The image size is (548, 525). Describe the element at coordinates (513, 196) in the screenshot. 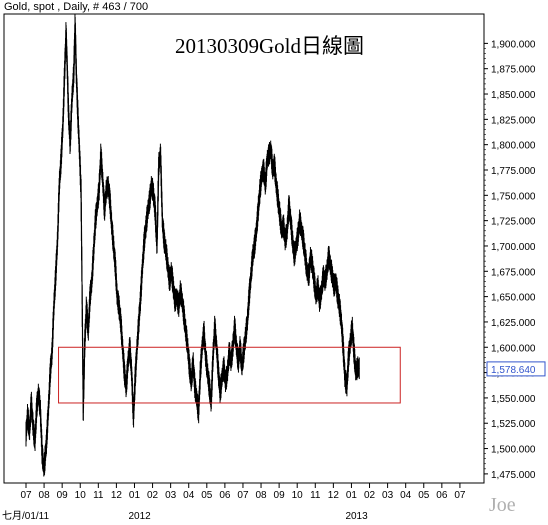

I see `y-tick-label: 1,750.000` at that location.